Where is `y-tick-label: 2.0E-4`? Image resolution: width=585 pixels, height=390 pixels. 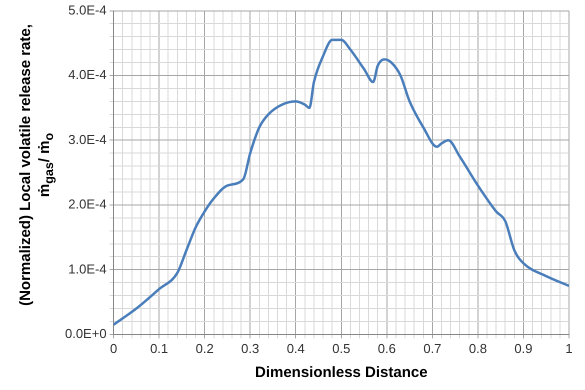 y-tick-label: 2.0E-4 is located at coordinates (87, 204).